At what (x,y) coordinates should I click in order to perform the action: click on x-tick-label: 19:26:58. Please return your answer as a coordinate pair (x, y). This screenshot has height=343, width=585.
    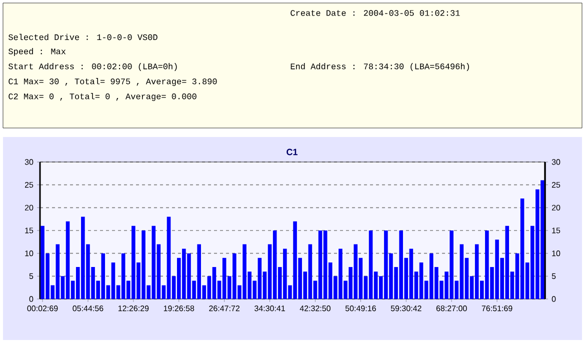
    Looking at the image, I should click on (179, 309).